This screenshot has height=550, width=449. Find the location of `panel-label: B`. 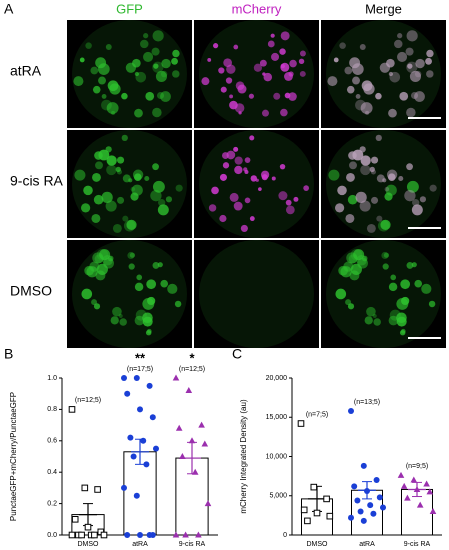

panel-label: B is located at coordinates (8, 354).